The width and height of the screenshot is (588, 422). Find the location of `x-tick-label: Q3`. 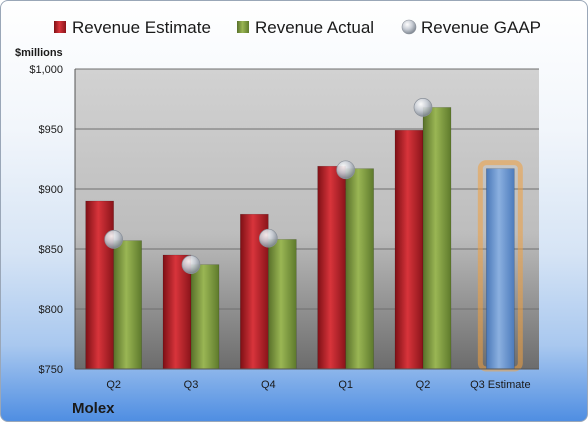

x-tick-label: Q3 is located at coordinates (191, 385).